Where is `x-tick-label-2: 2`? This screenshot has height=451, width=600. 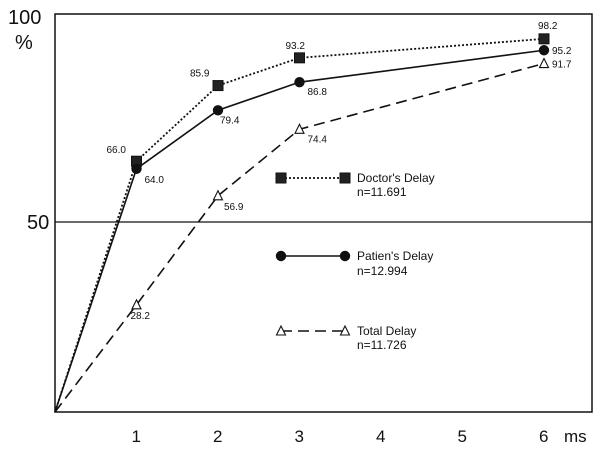 x-tick-label-2: 2 is located at coordinates (217, 436).